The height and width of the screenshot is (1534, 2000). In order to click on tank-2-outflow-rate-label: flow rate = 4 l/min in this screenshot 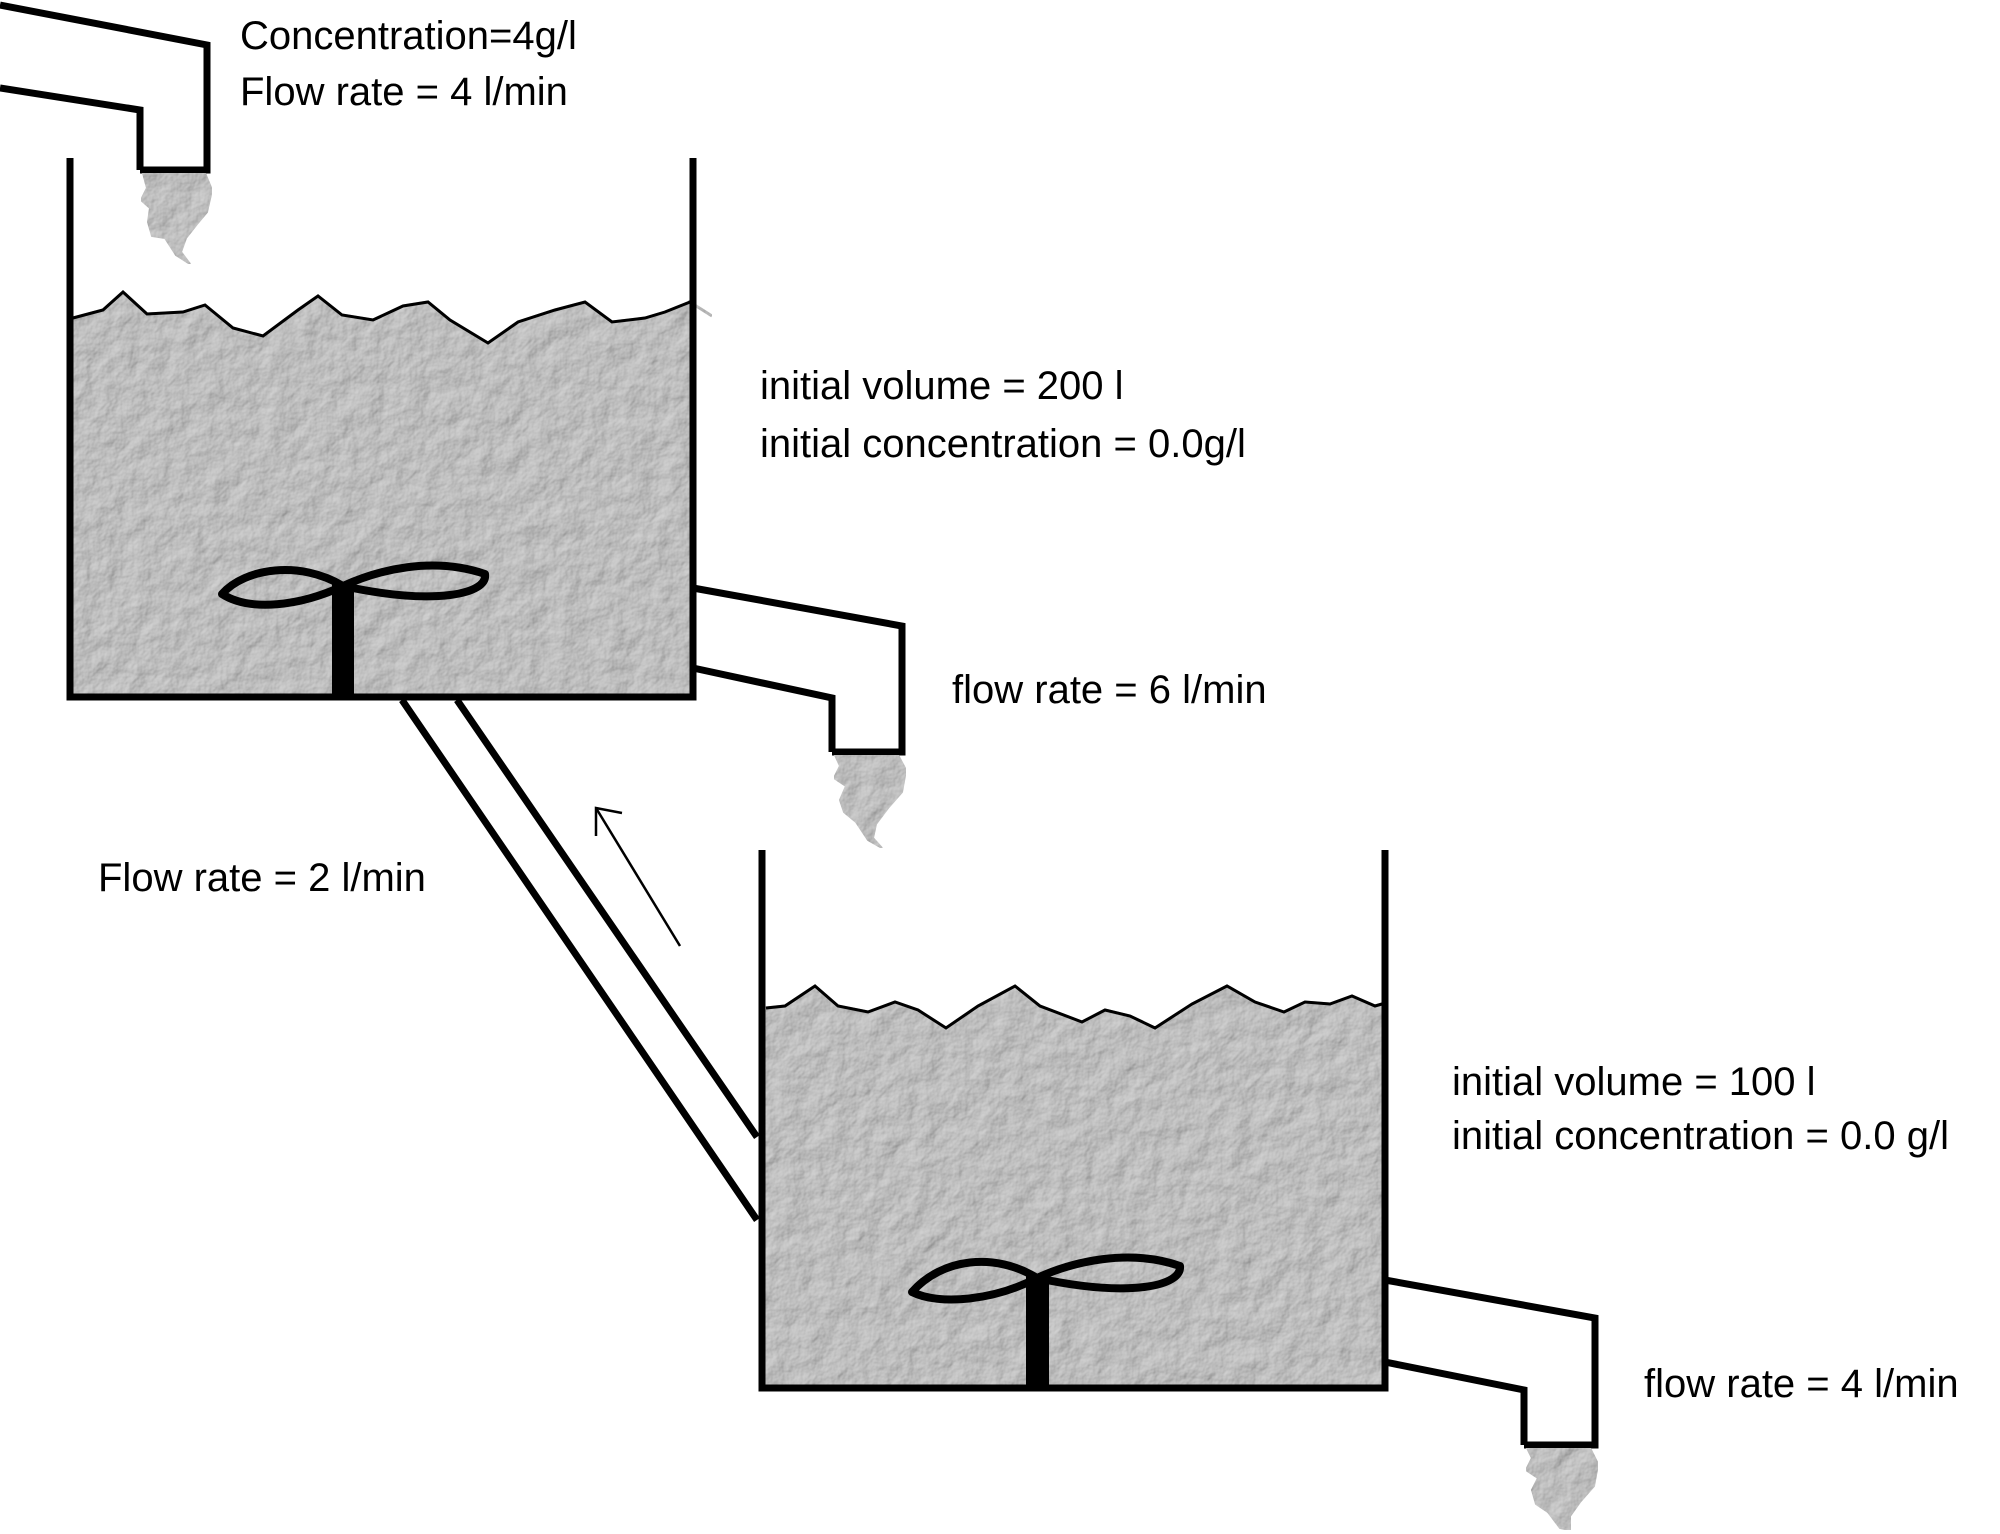, I will do `click(1801, 1384)`.